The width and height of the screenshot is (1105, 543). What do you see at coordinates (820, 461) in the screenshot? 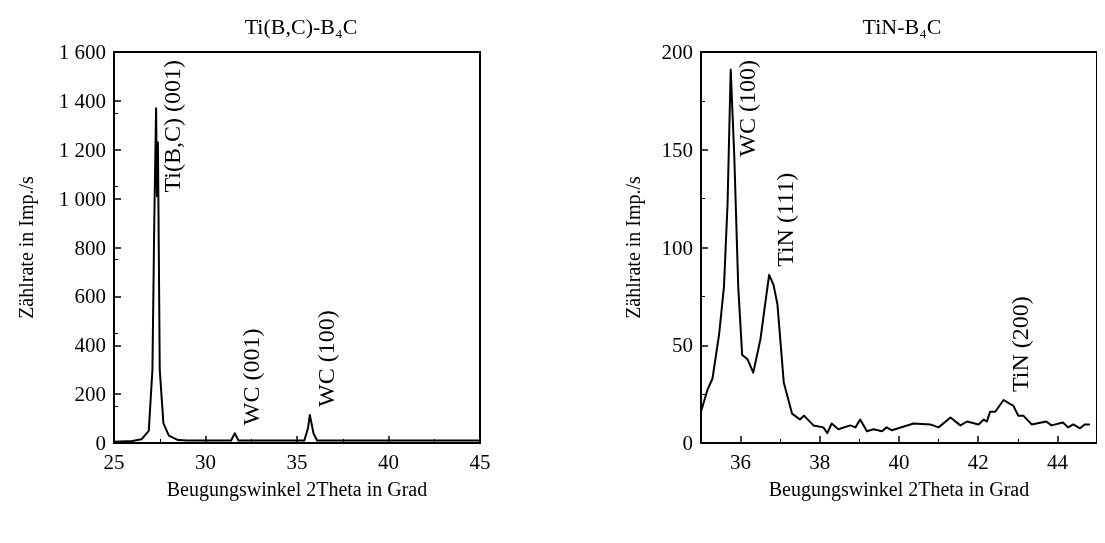
I see `x-tick-label: 38` at bounding box center [820, 461].